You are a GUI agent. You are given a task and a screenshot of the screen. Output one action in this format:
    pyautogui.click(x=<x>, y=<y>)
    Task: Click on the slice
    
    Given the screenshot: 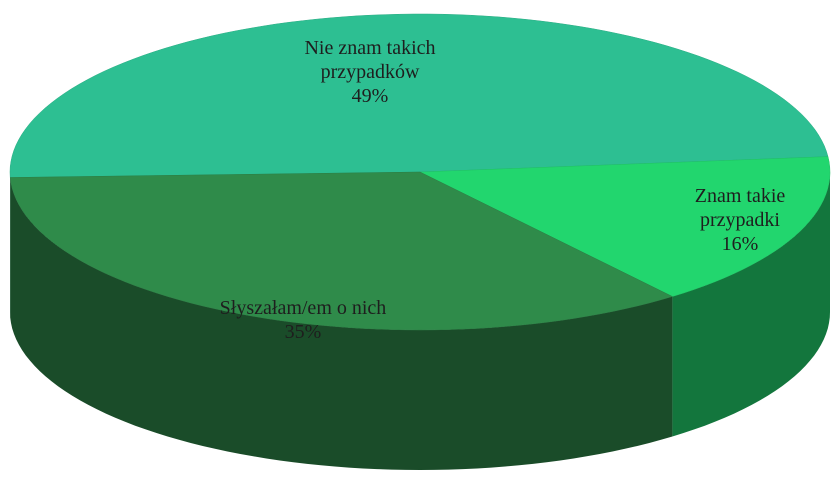 What is the action you would take?
    pyautogui.click(x=625, y=226)
    